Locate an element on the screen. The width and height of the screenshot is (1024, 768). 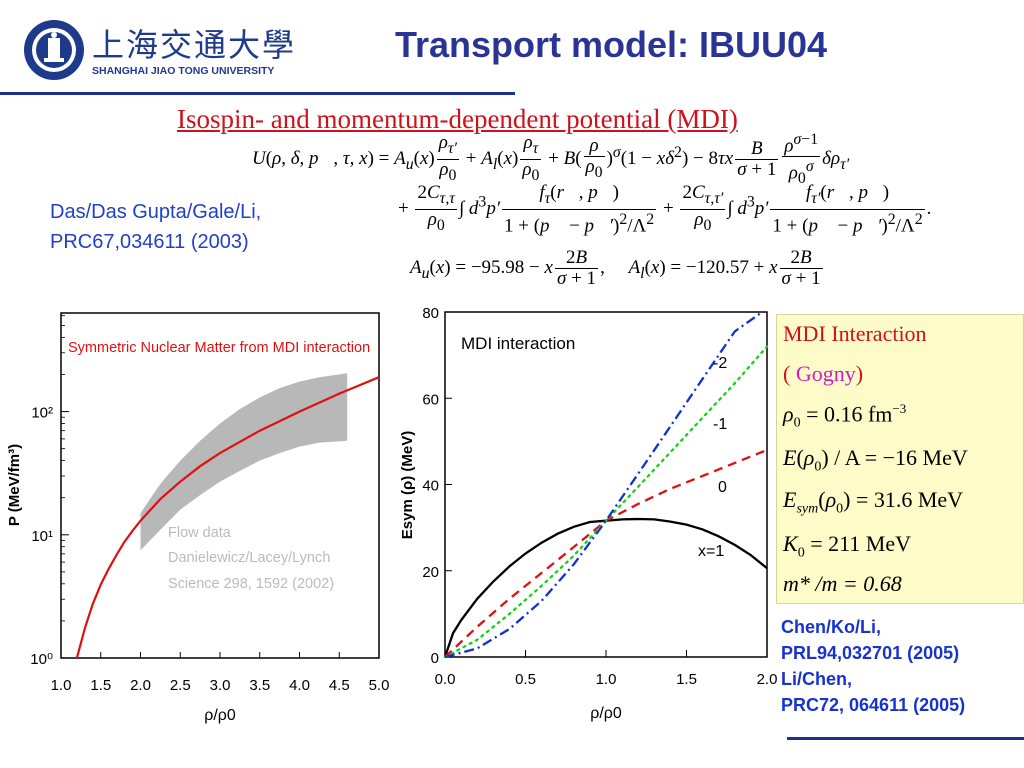
param-mstar: m* /m = 0.68 is located at coordinates (842, 583).